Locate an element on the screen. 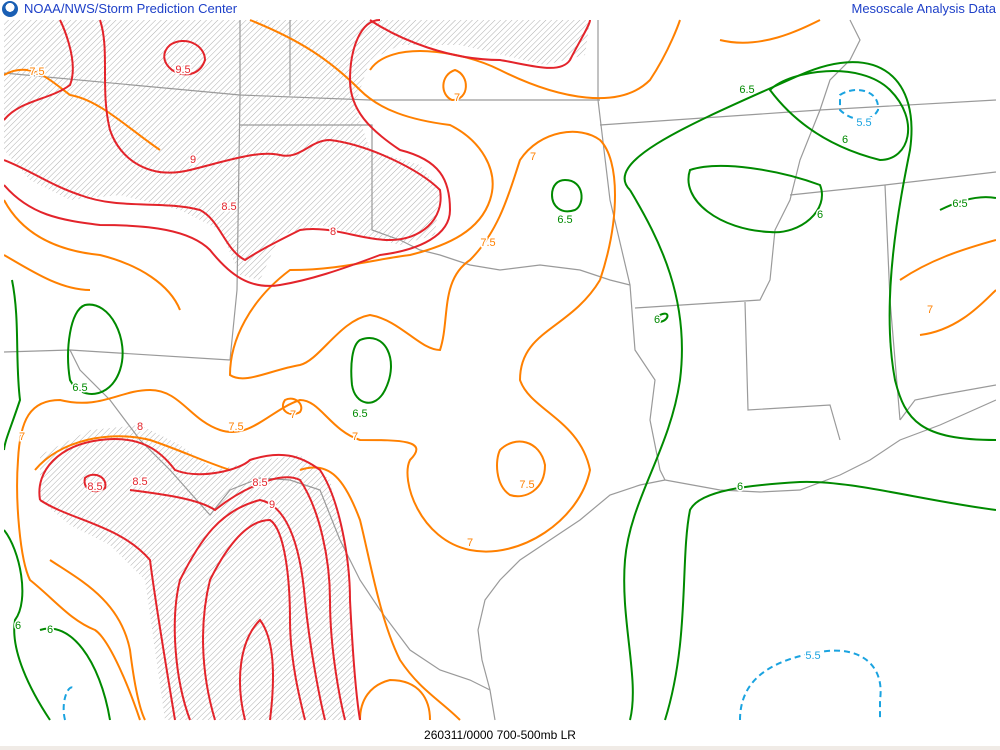  organization-title: NOAA/NWS/Storm Prediction Center is located at coordinates (131, 8).